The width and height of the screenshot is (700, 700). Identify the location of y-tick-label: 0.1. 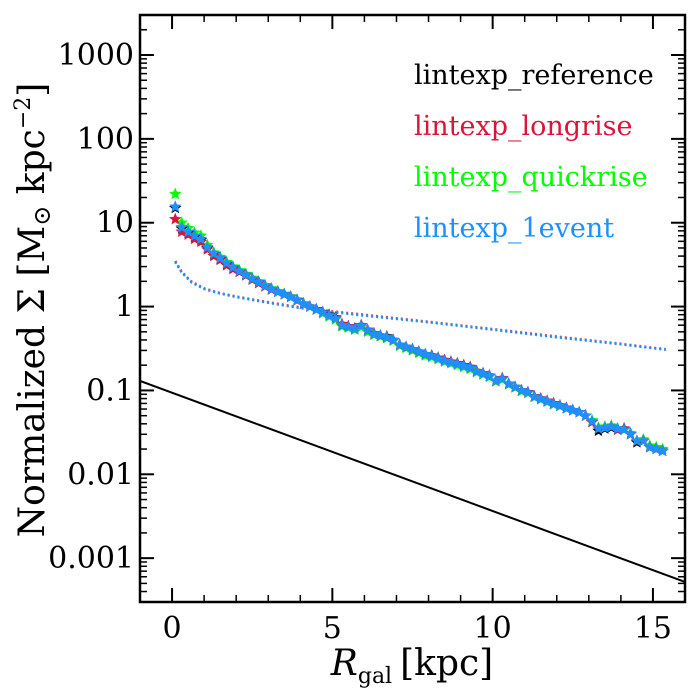
(110, 390).